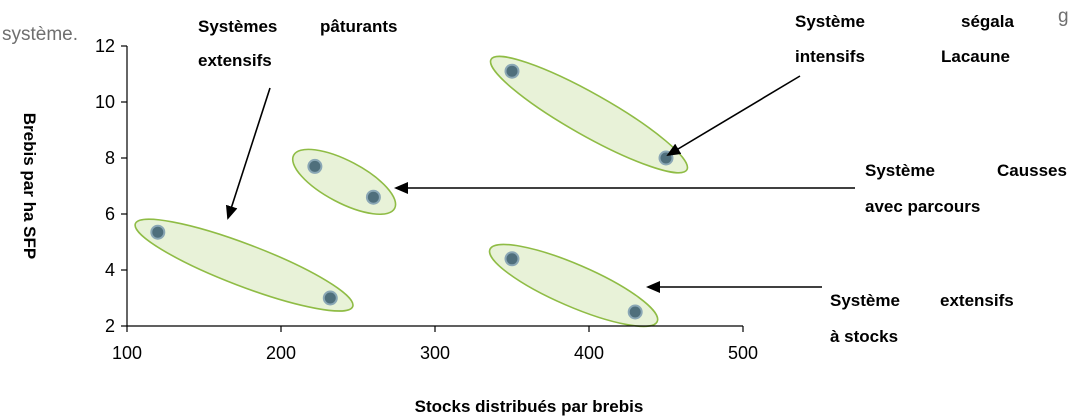  What do you see at coordinates (589, 353) in the screenshot?
I see `x-tick-label: 400` at bounding box center [589, 353].